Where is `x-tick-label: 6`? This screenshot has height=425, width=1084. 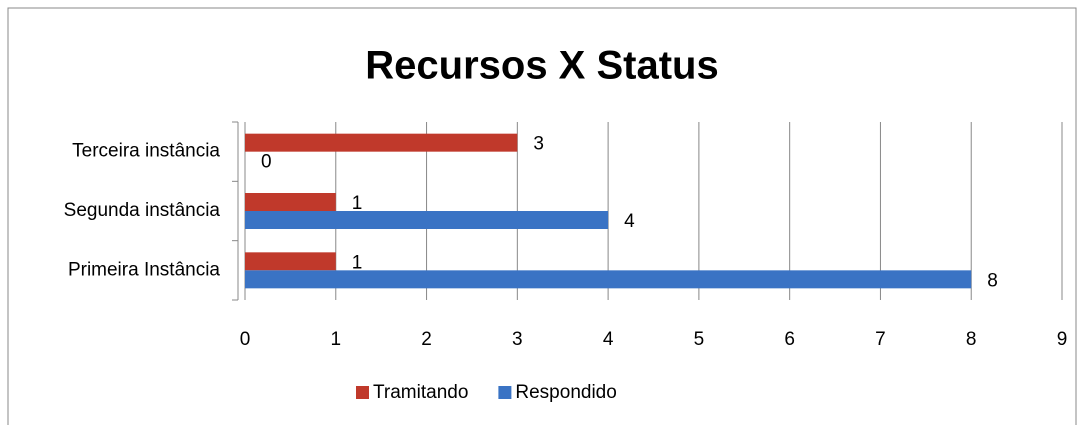 x-tick-label: 6 is located at coordinates (789, 339).